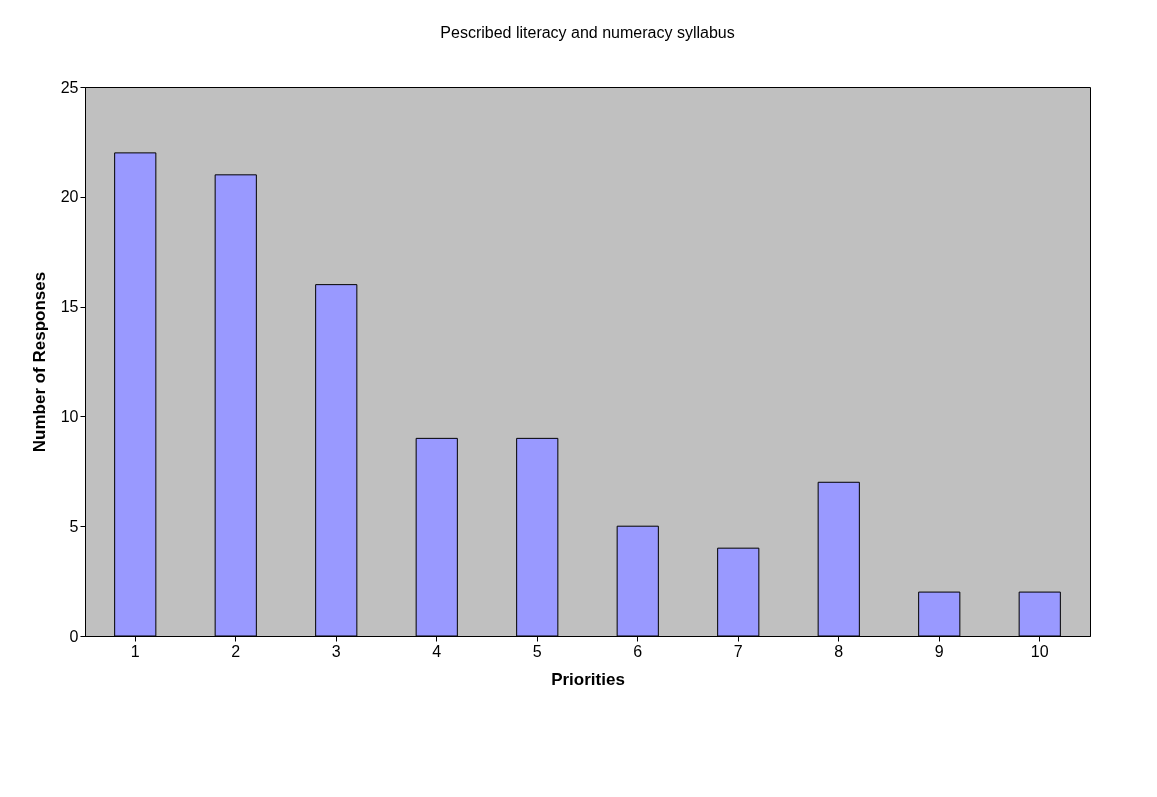  What do you see at coordinates (69, 87) in the screenshot?
I see `y-tick-label: 25` at bounding box center [69, 87].